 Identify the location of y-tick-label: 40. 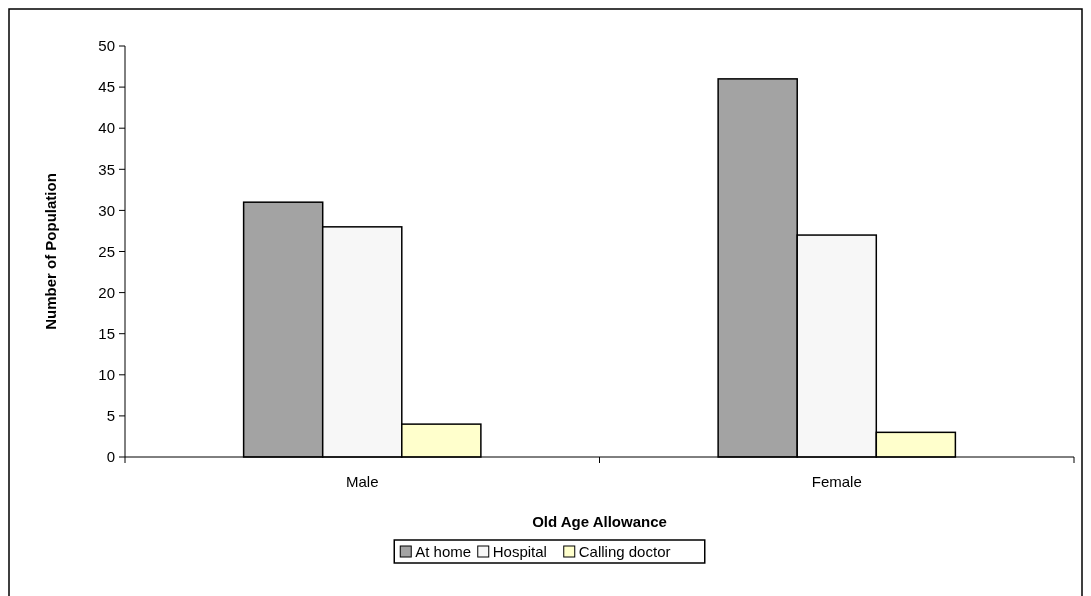
(106, 128).